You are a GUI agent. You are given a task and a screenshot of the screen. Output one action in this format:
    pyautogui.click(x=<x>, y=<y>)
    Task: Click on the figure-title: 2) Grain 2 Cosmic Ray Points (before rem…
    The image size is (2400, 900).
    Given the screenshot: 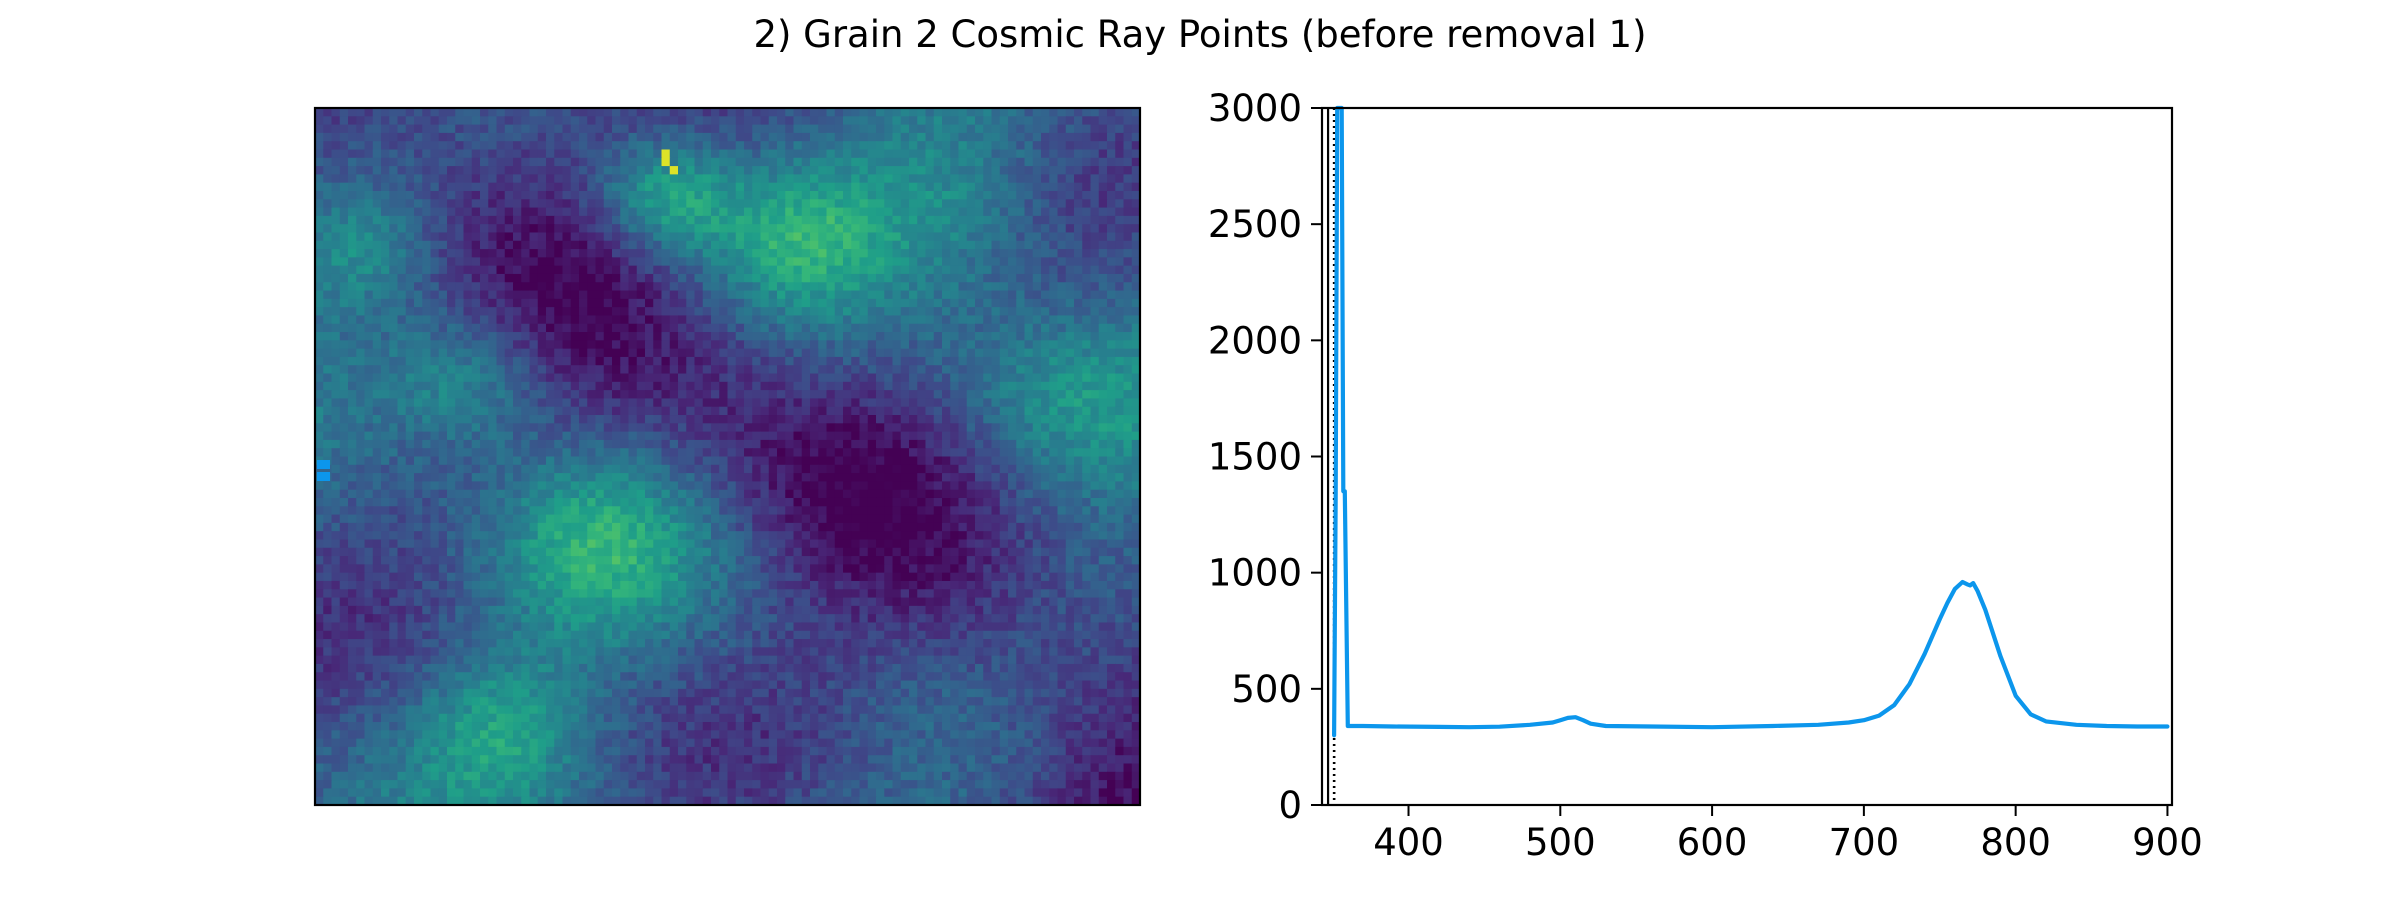 What is the action you would take?
    pyautogui.click(x=1199, y=34)
    